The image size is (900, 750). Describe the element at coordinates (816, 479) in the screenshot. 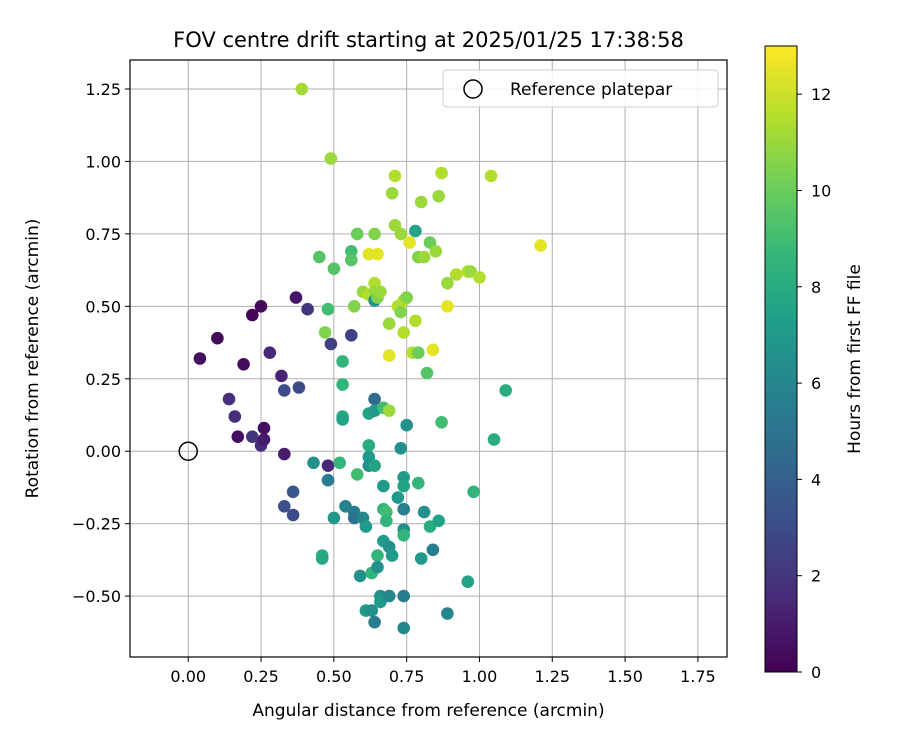

I see `colorbar-tick-label: 4` at that location.